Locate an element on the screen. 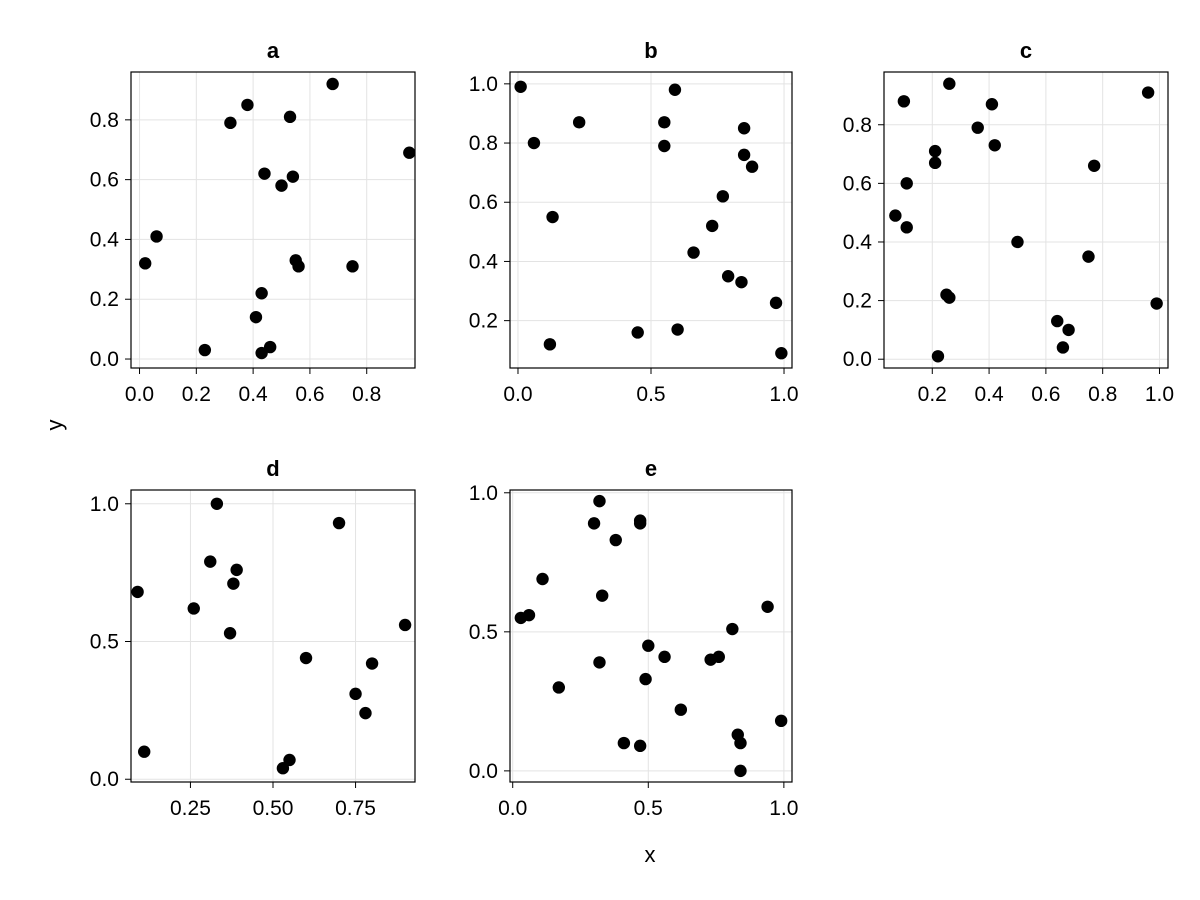 The height and width of the screenshot is (900, 1200). x-axis-label: x is located at coordinates (650, 854).